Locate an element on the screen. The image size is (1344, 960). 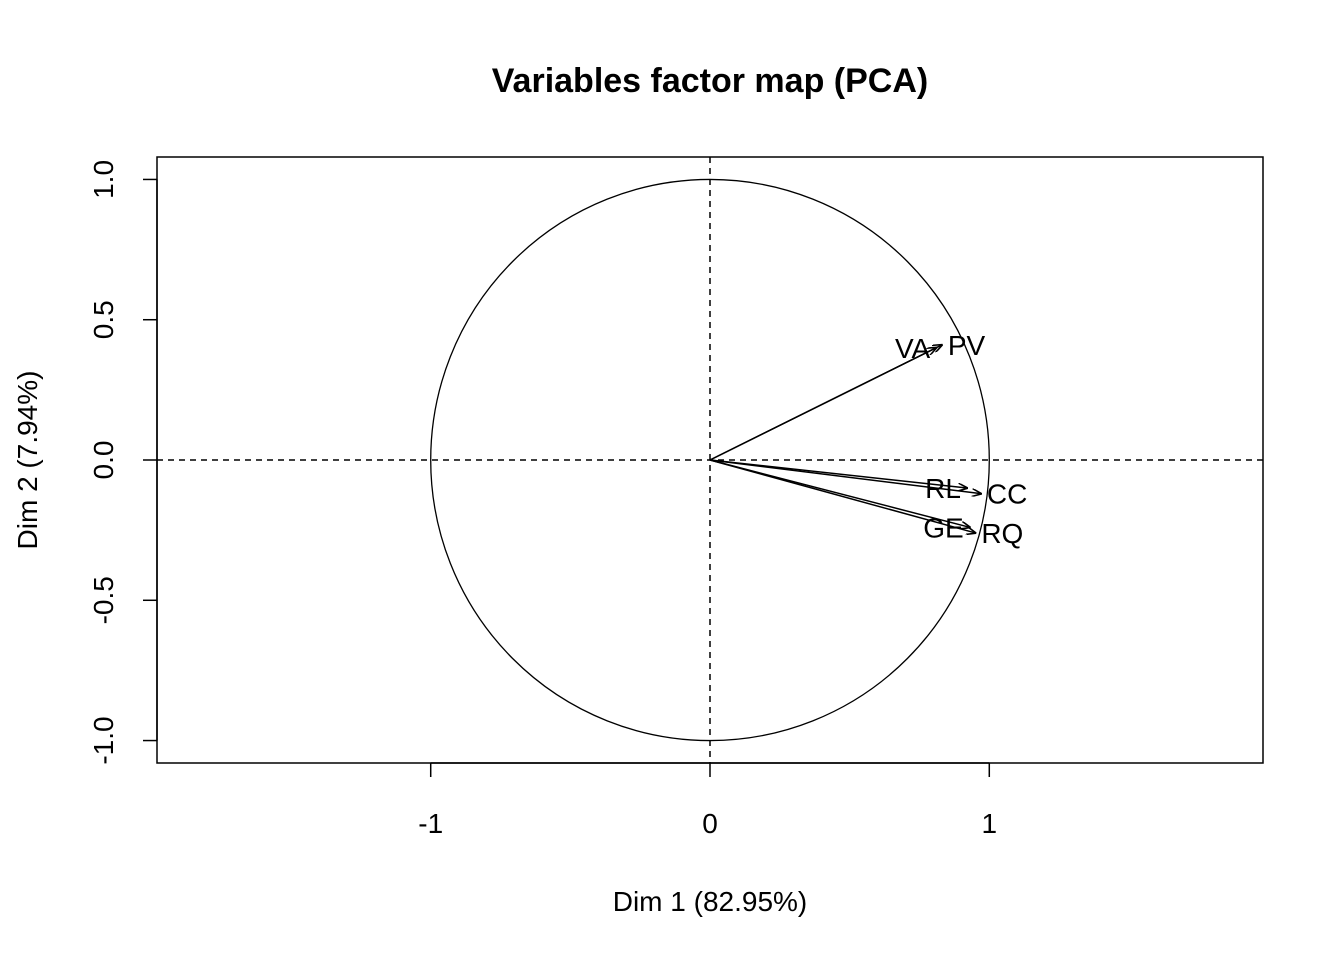
label-ge: GE is located at coordinates (943, 527).